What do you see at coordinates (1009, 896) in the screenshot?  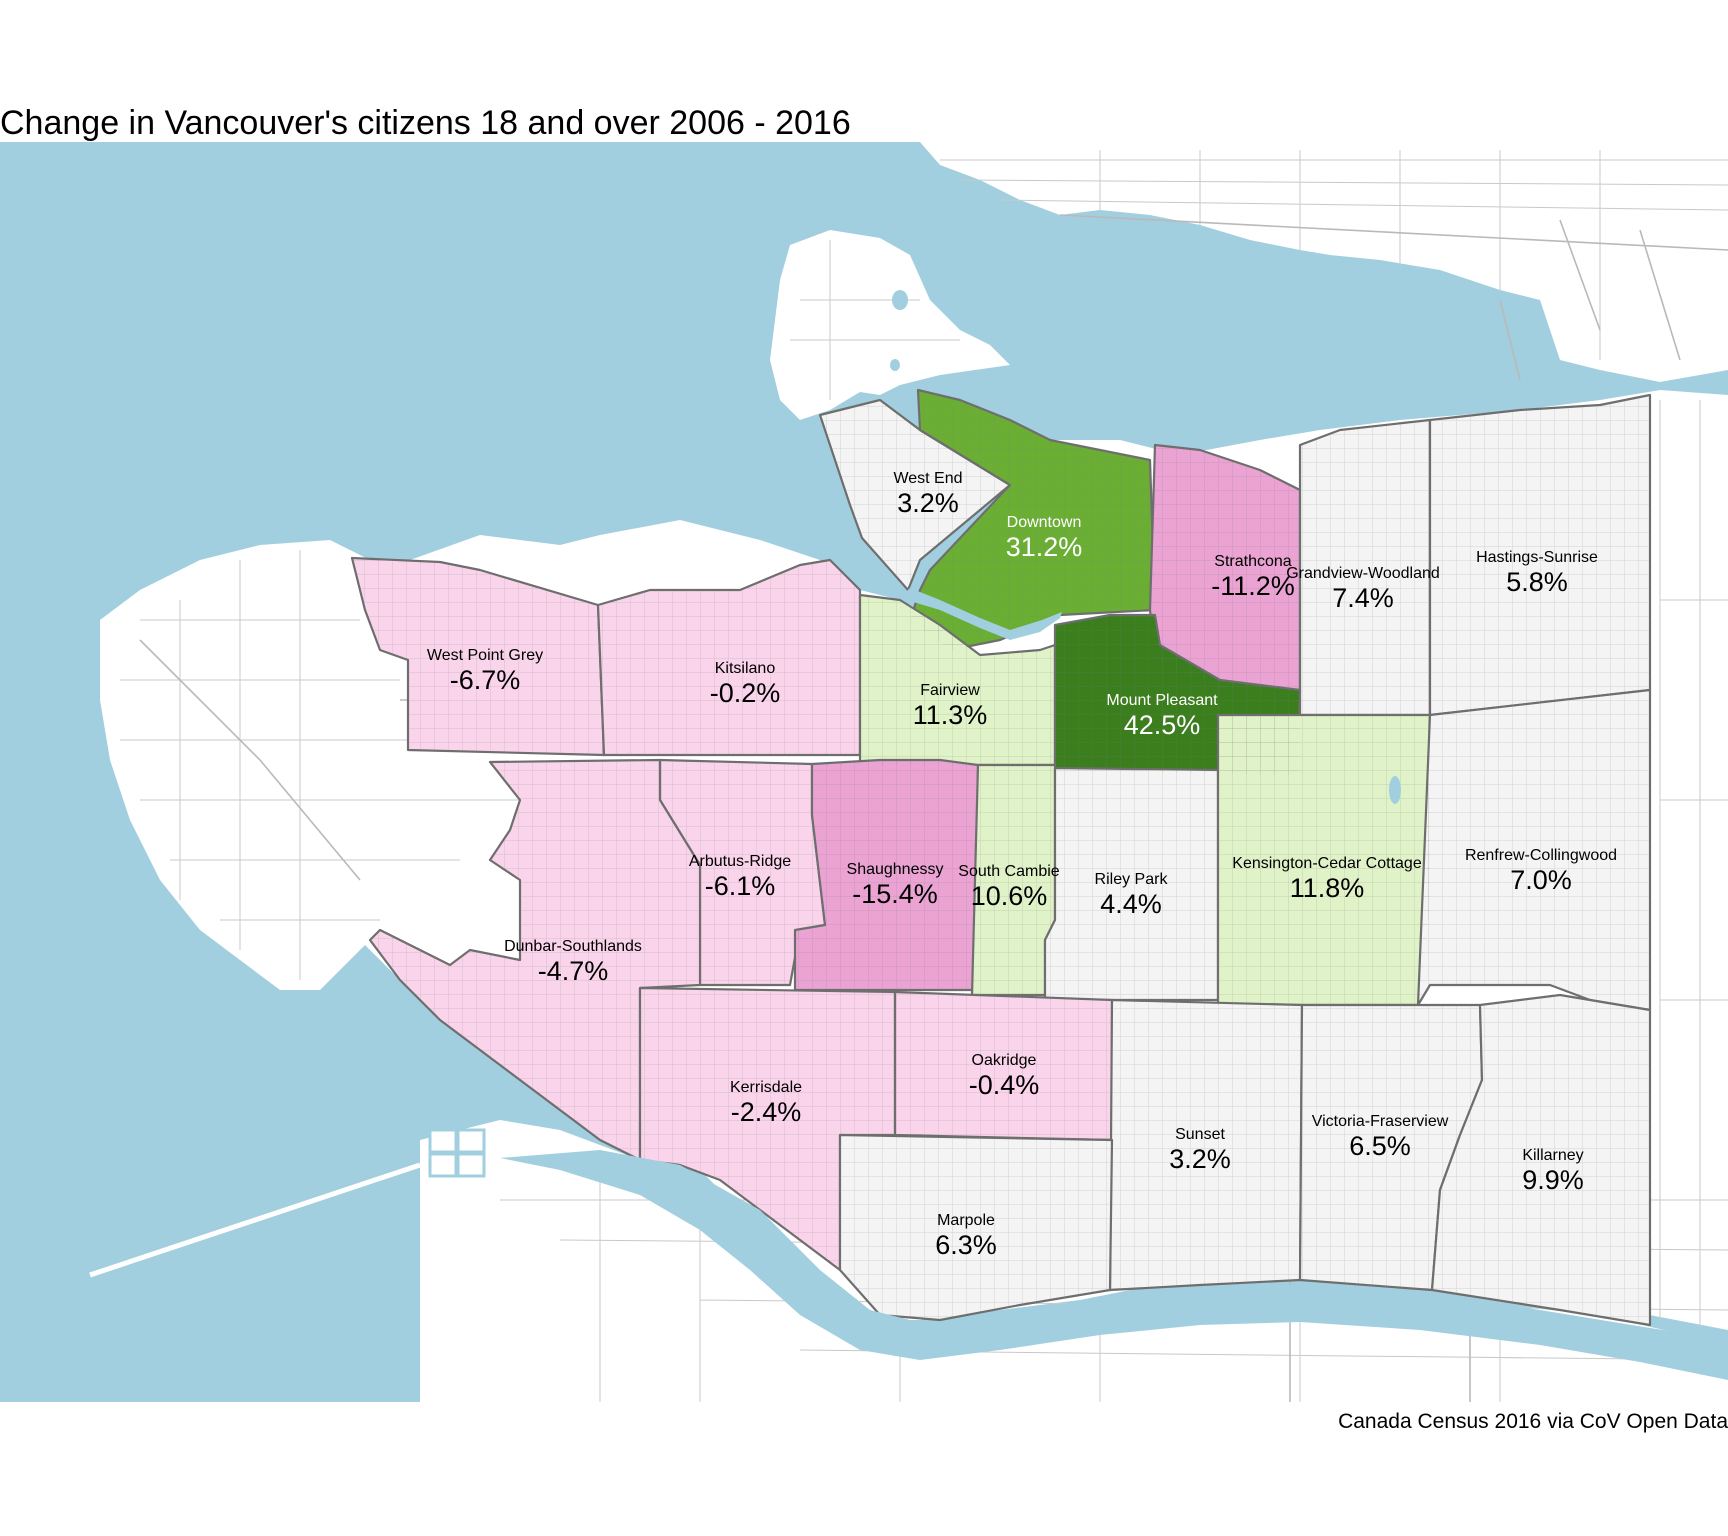 I see `label-south-cambie-value: 10.6%` at bounding box center [1009, 896].